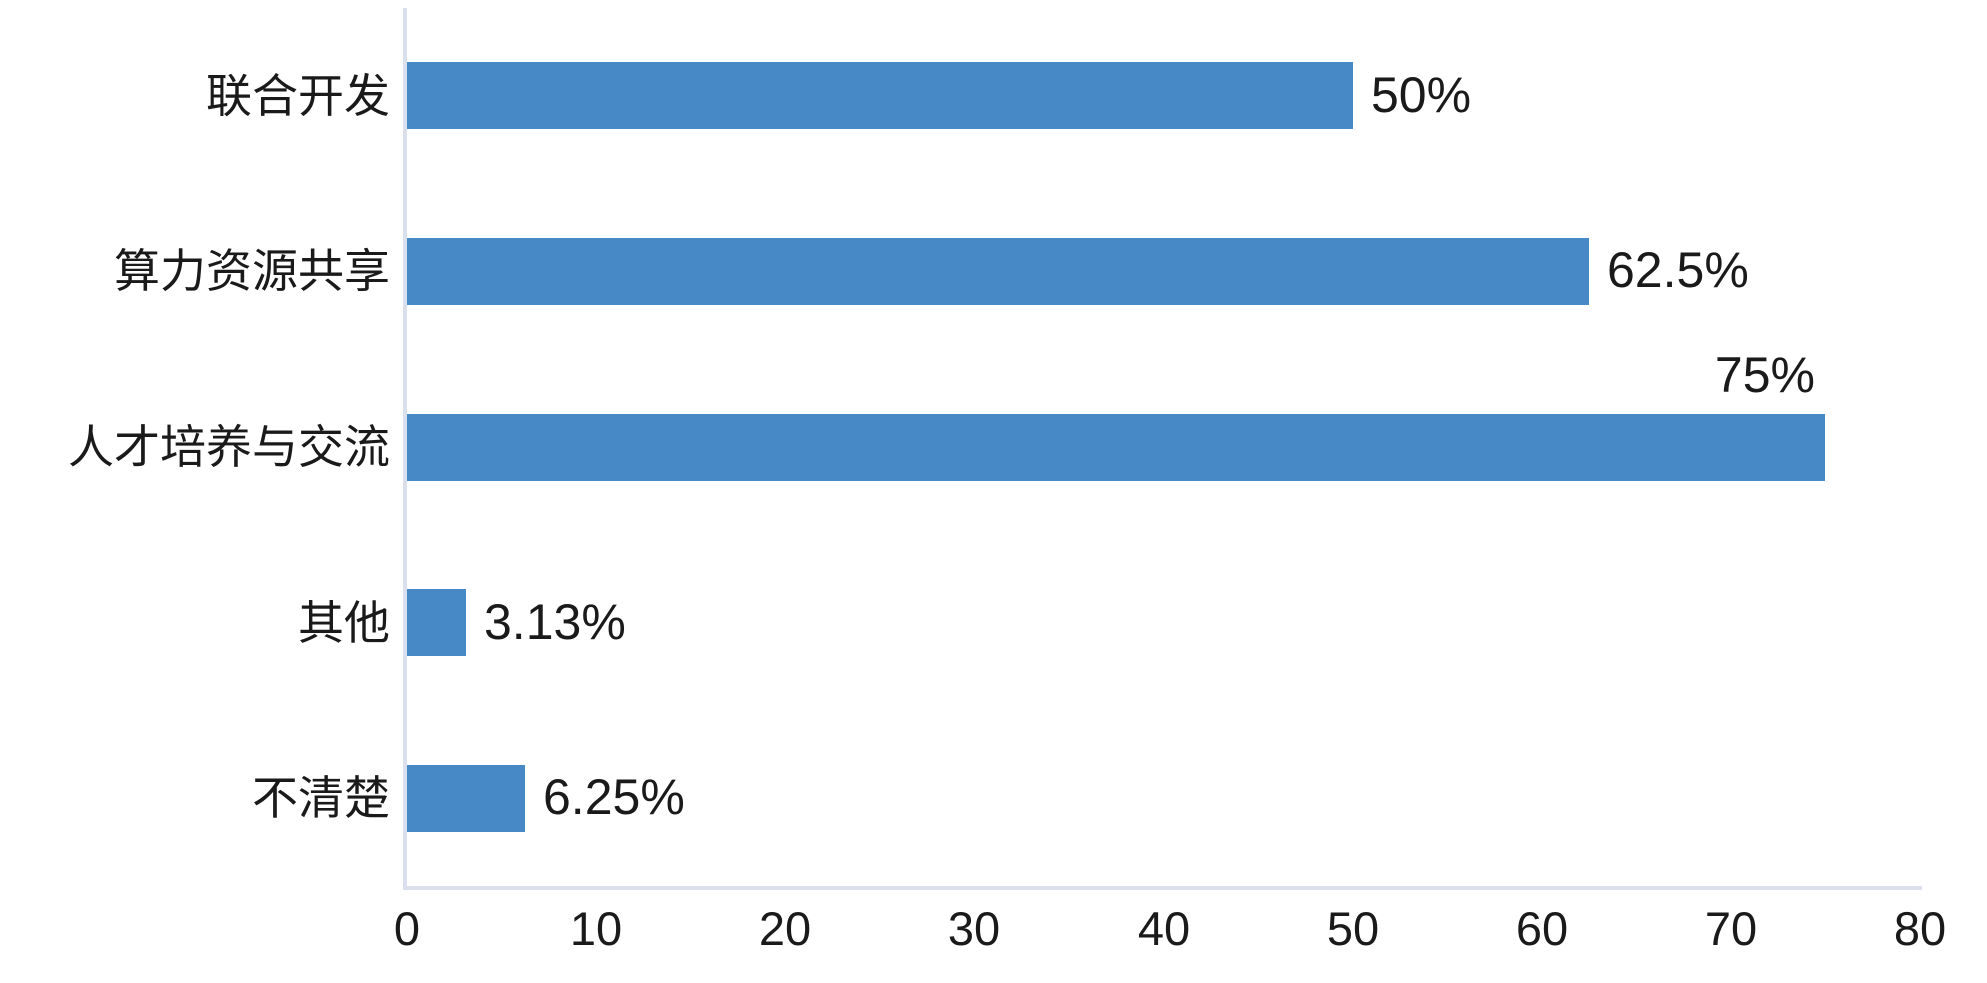 The width and height of the screenshot is (1987, 983). I want to click on x-axis-tick-label: 70, so click(1731, 928).